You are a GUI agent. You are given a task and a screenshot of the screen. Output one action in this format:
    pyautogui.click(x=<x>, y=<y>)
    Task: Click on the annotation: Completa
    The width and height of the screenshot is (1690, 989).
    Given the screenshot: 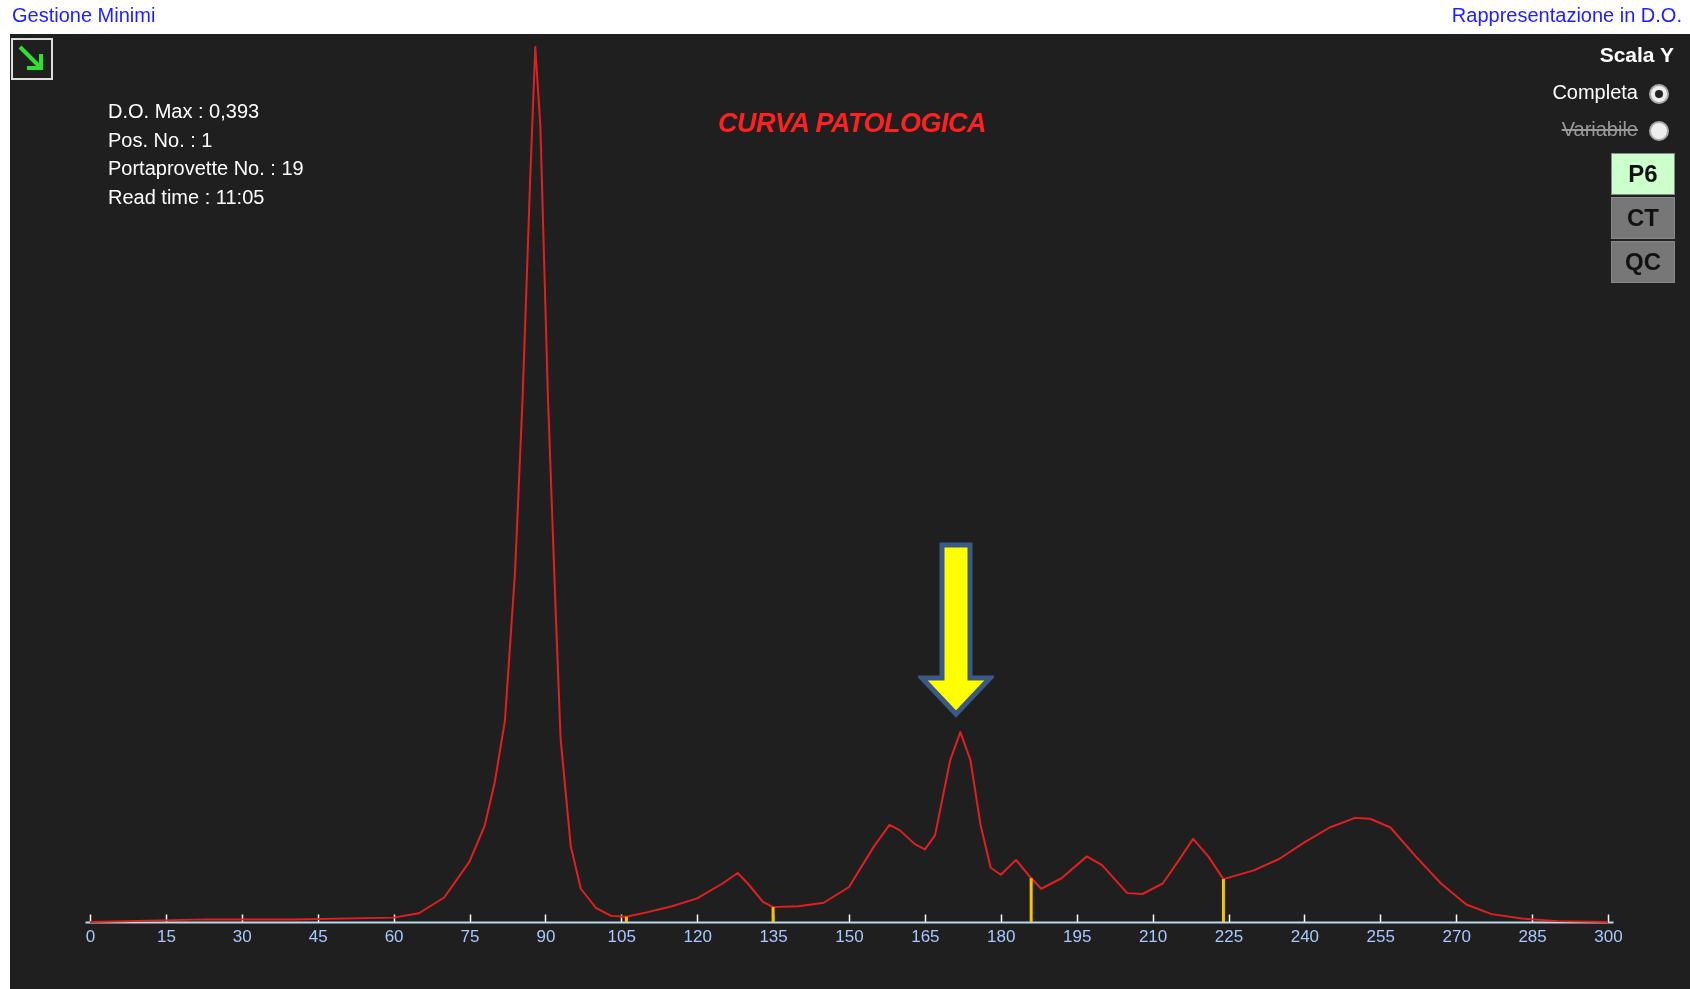 What is the action you would take?
    pyautogui.click(x=1595, y=92)
    